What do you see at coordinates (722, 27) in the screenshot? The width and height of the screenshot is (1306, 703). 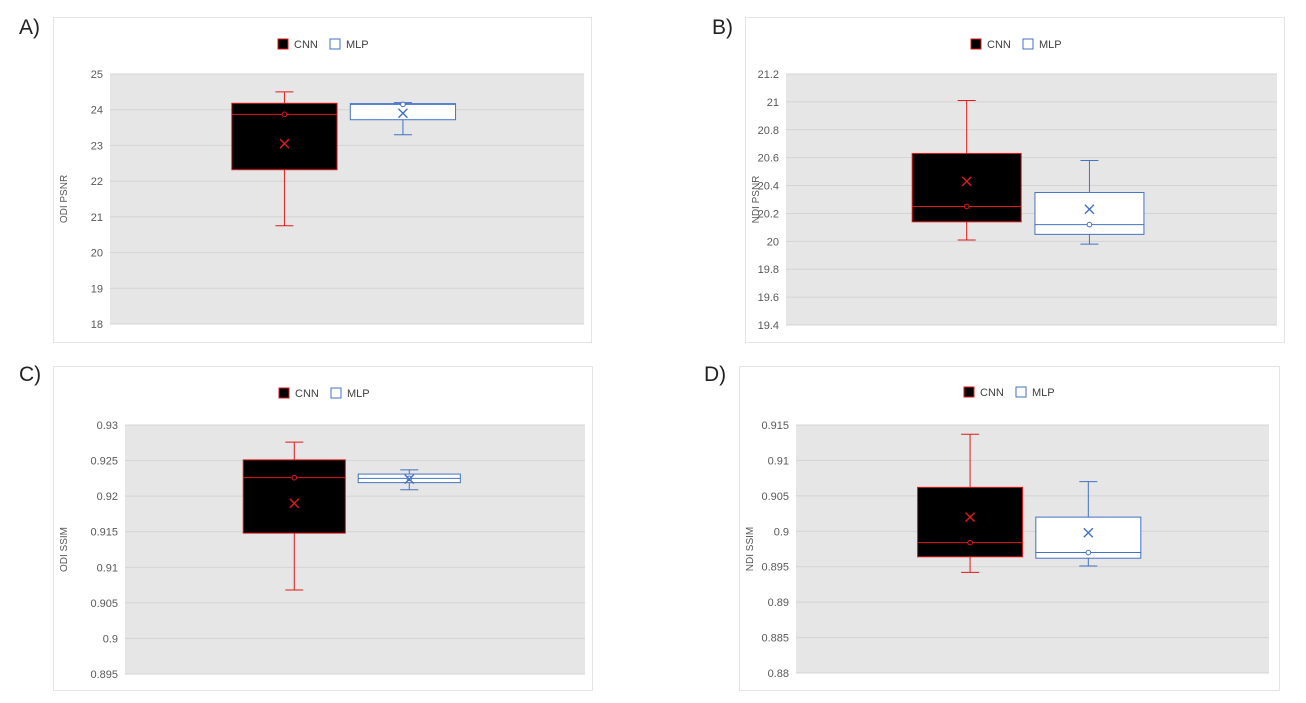 I see `panel-label: B)` at bounding box center [722, 27].